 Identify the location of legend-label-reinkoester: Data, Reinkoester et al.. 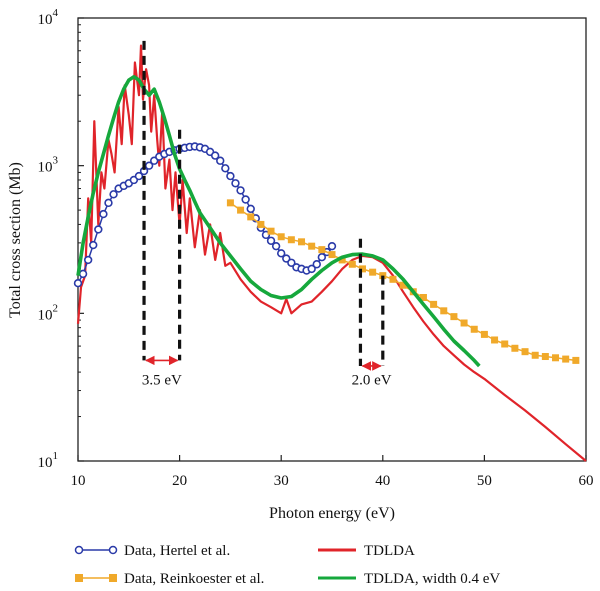
(194, 579).